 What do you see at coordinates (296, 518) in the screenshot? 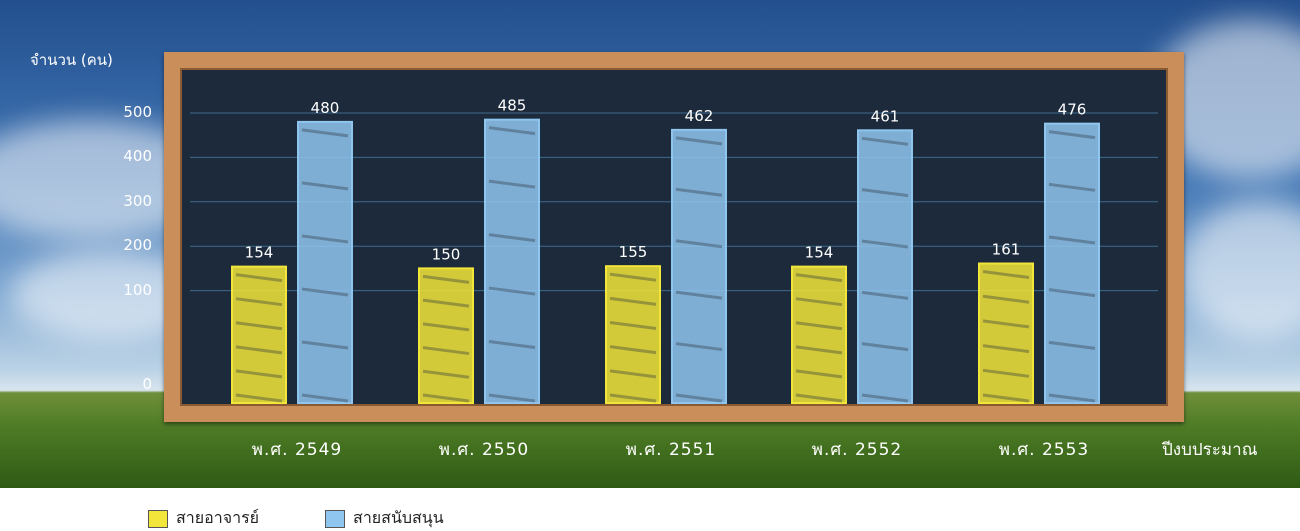
I see `legend: สายอาจารย์ สายสนับสนุน` at bounding box center [296, 518].